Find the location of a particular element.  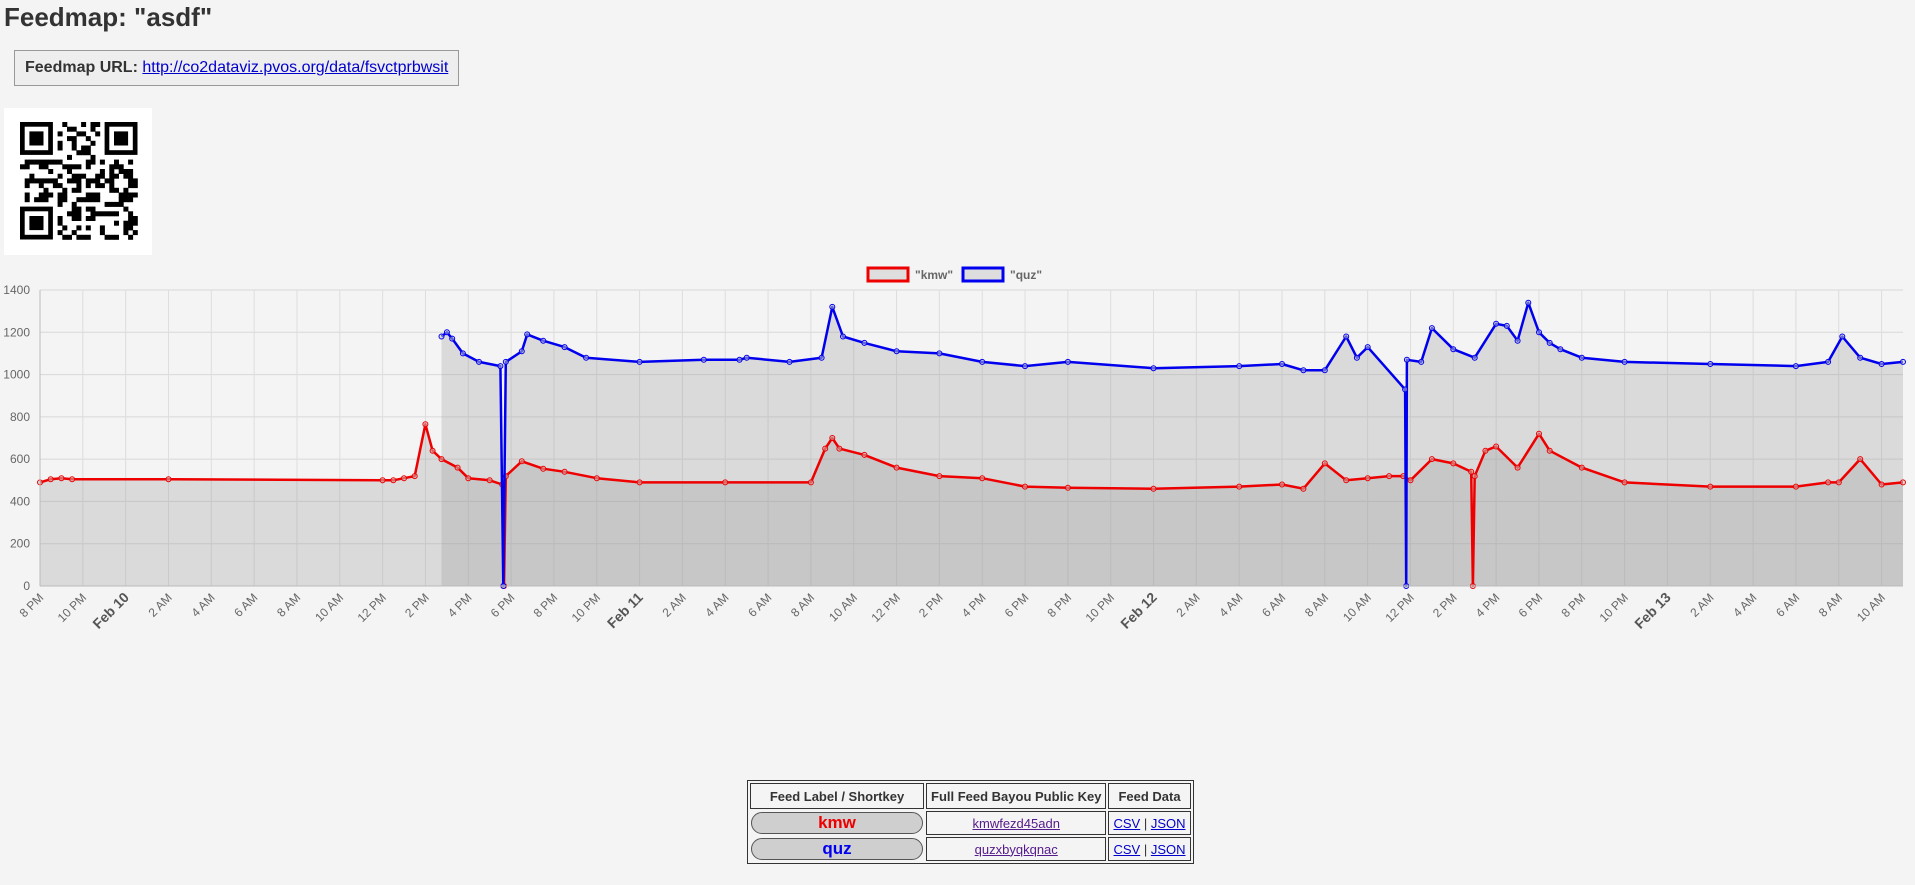

x-tick-label: 4 AM is located at coordinates (1744, 604).